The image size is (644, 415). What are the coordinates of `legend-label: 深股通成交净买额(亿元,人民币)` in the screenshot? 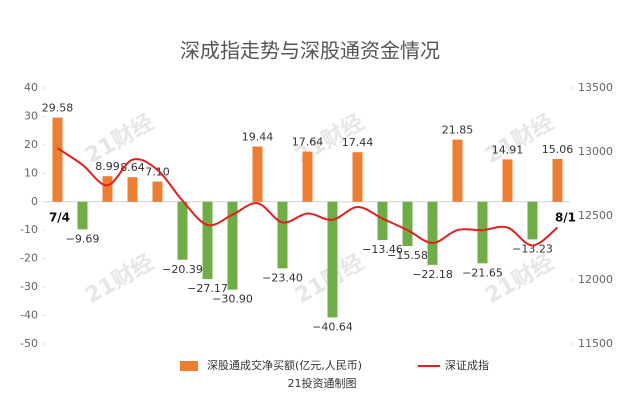 It's located at (284, 365).